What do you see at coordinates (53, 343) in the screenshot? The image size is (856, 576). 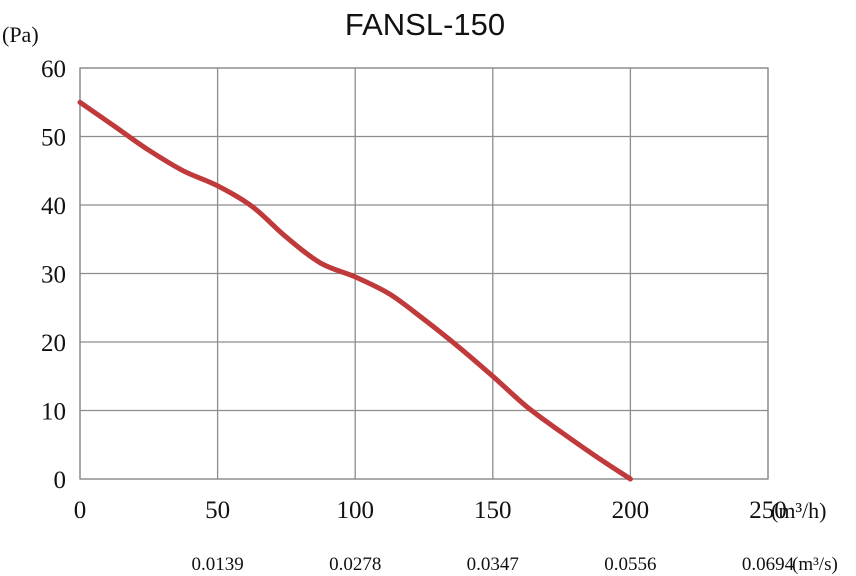 I see `y-tick-label: 20` at bounding box center [53, 343].